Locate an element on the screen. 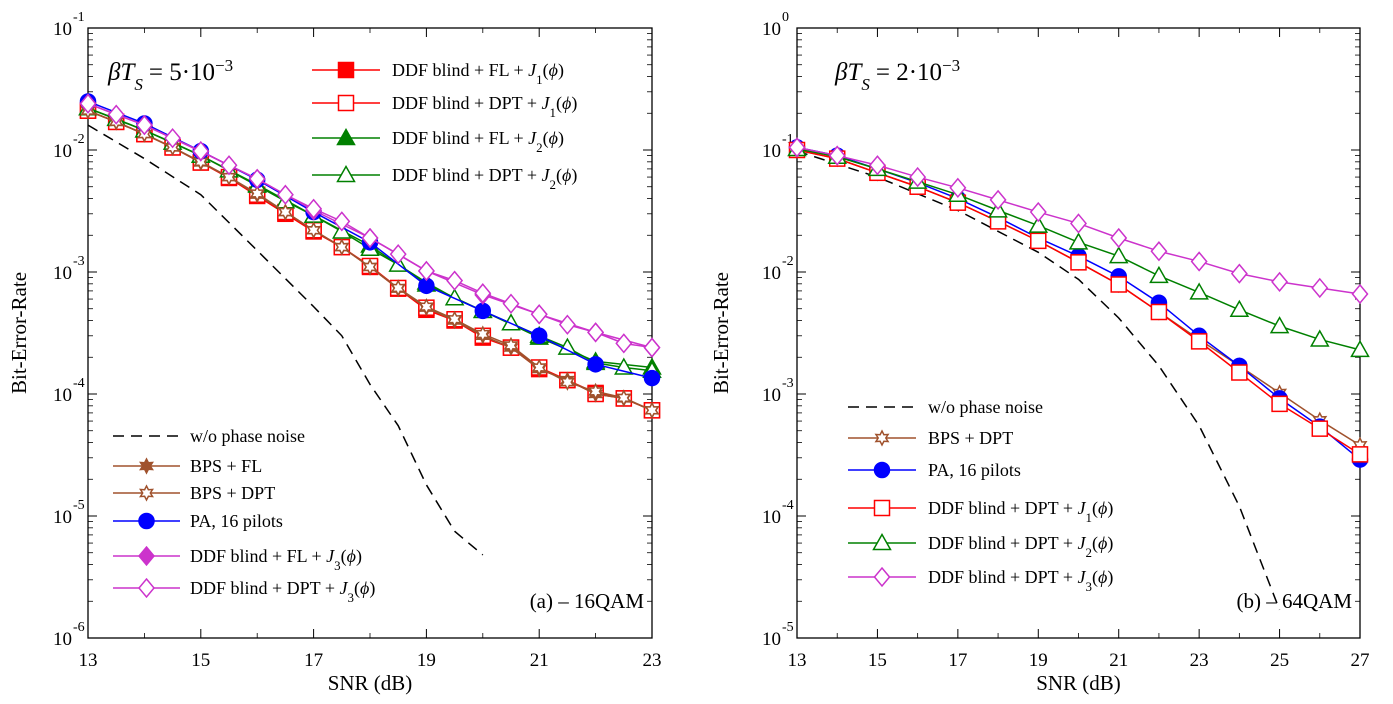 The height and width of the screenshot is (704, 1393). legend-item: DDF blind + FL + J3(ϕ) is located at coordinates (237, 559).